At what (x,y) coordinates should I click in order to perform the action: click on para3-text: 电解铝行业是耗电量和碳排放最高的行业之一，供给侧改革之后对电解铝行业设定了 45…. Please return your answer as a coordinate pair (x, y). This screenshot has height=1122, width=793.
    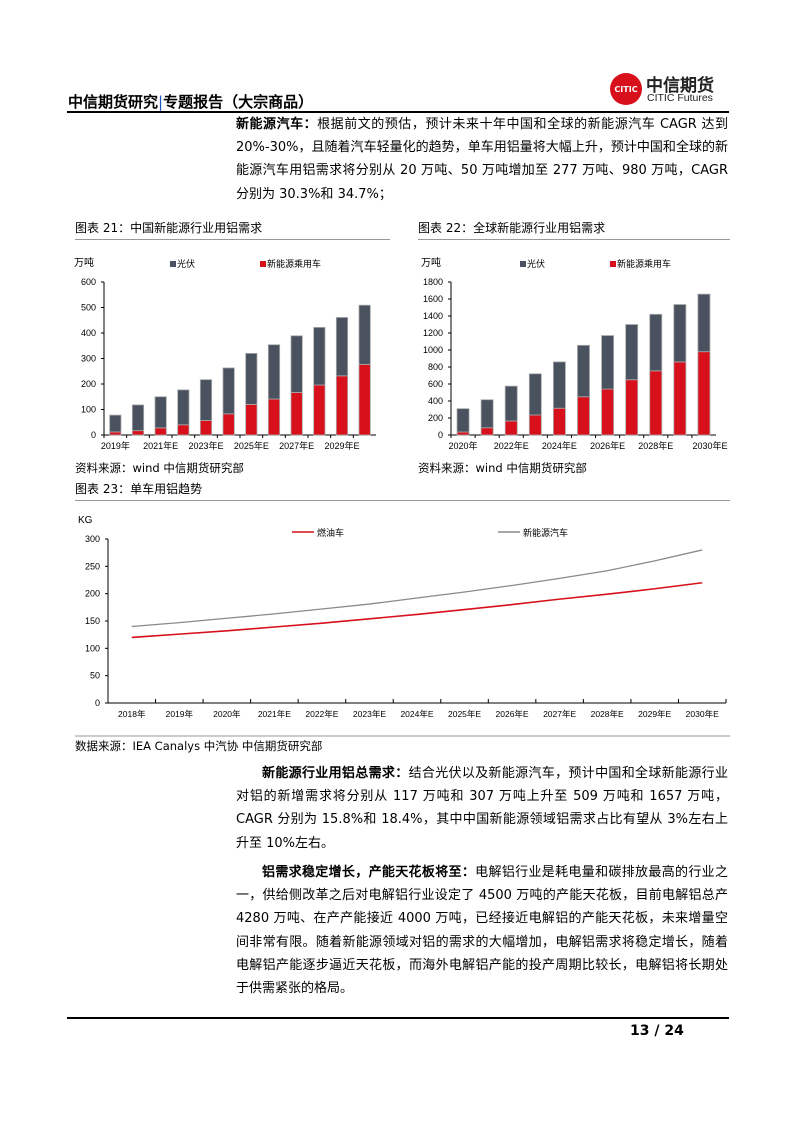
    Looking at the image, I should click on (482, 931).